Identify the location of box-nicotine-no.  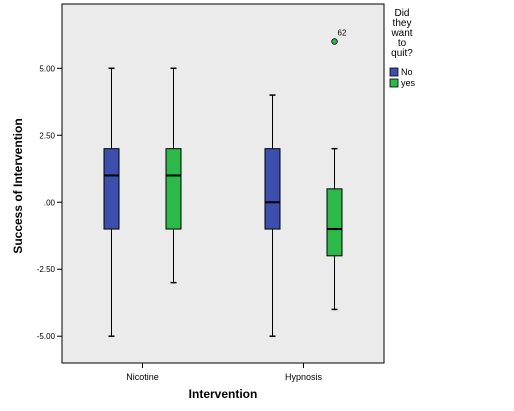
(111, 202).